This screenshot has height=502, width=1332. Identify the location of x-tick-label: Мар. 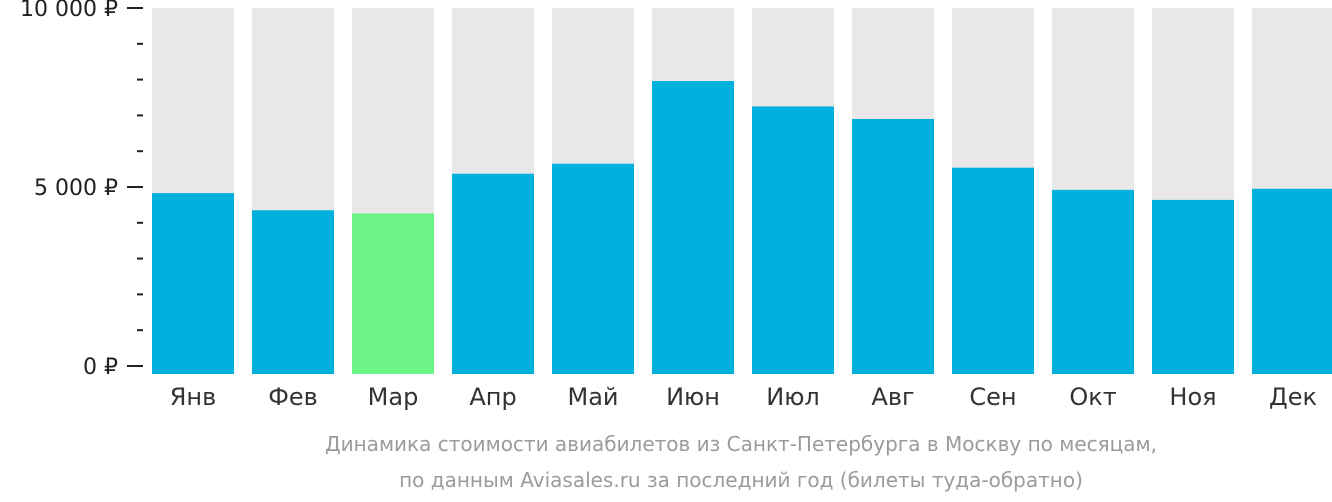
(393, 397).